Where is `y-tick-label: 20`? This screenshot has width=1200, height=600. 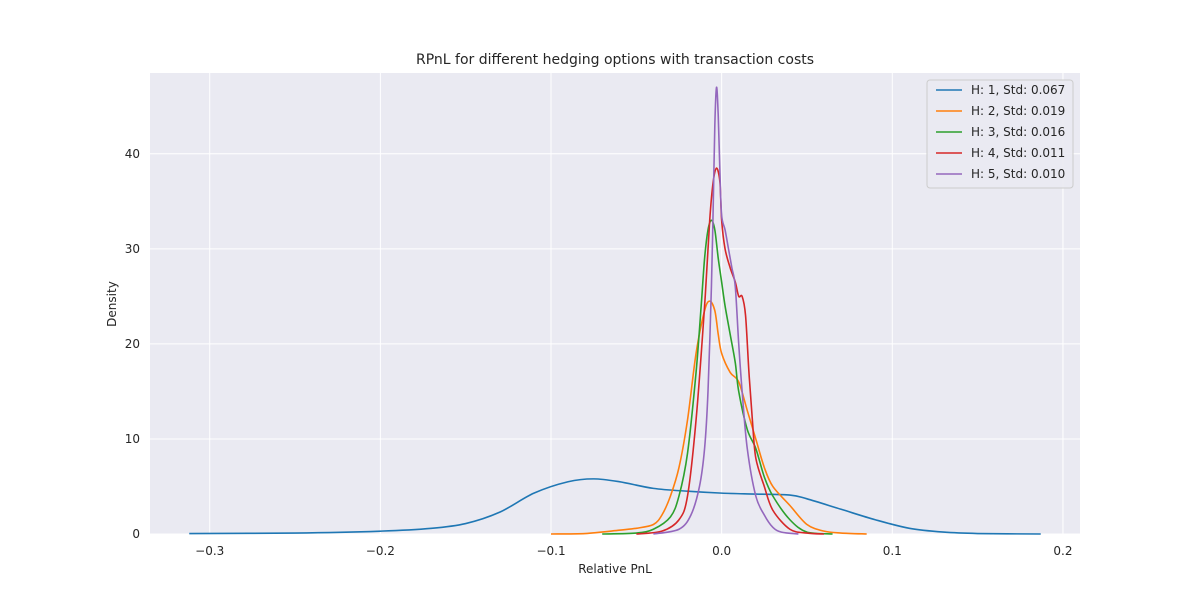
y-tick-label: 20 is located at coordinates (132, 344).